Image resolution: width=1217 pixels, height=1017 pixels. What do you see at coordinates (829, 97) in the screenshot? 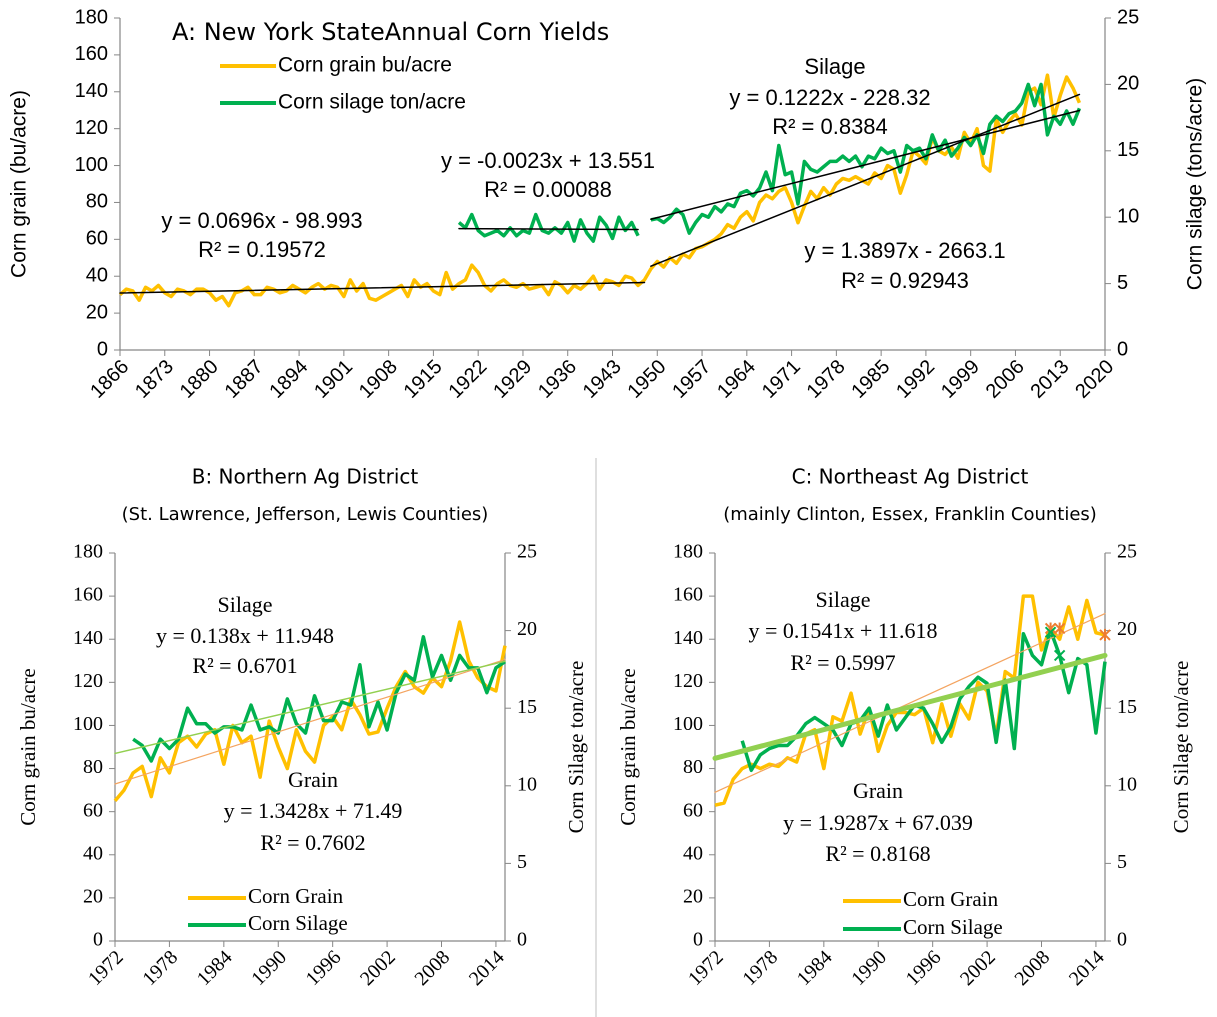
I see `annotation: y = 0.1222x - 228.32` at bounding box center [829, 97].